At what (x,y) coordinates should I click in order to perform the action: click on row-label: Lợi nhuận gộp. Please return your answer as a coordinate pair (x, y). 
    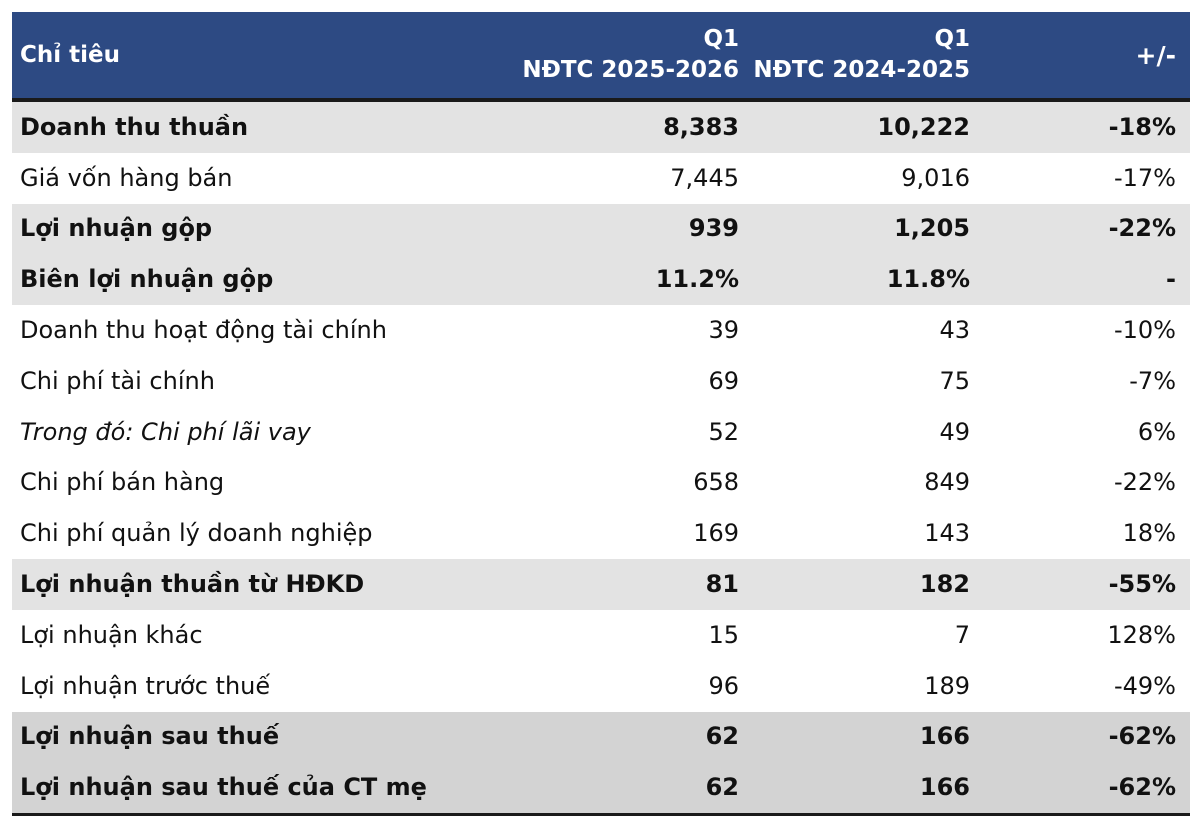
    Looking at the image, I should click on (116, 228).